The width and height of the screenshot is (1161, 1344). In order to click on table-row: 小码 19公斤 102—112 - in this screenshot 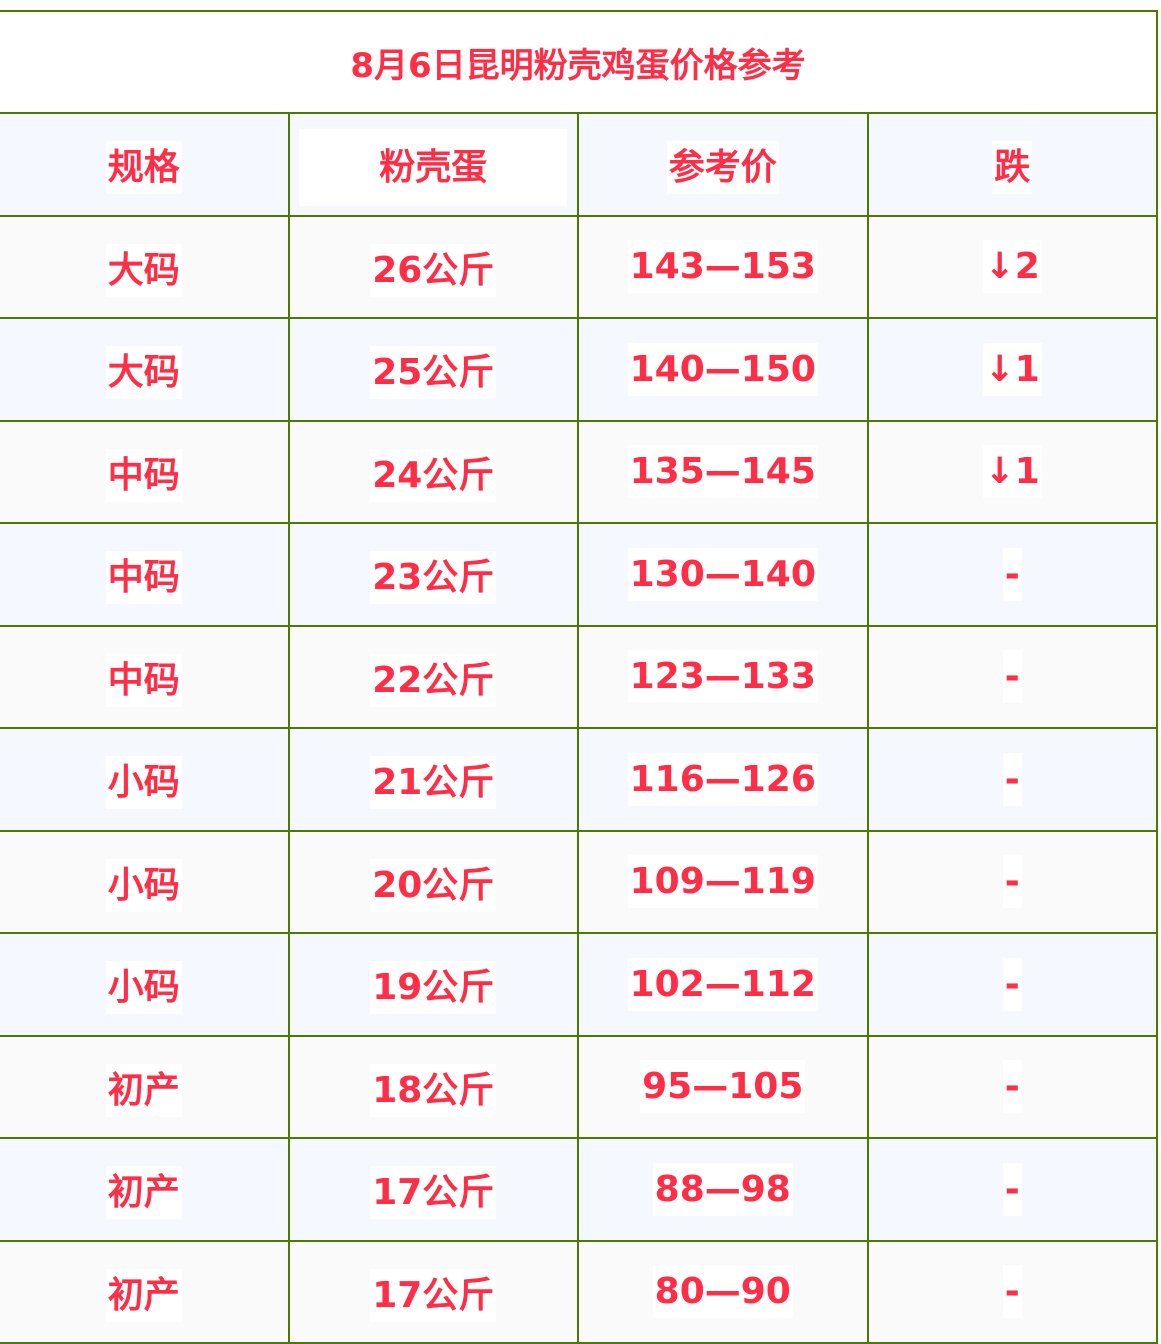, I will do `click(579, 984)`.